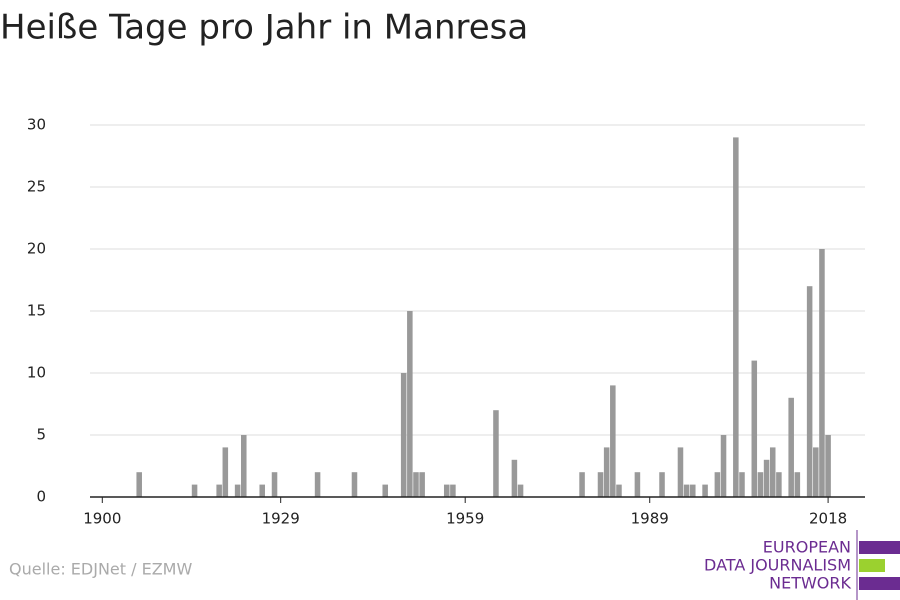  I want to click on logo-text: DATA JOURNALISM, so click(777, 565).